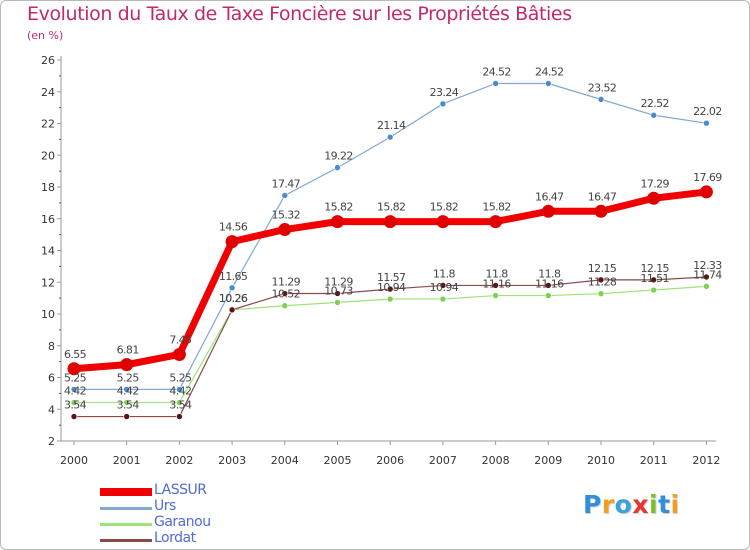 Image resolution: width=750 pixels, height=550 pixels. What do you see at coordinates (338, 460) in the screenshot?
I see `x-tick-label: 2005` at bounding box center [338, 460].